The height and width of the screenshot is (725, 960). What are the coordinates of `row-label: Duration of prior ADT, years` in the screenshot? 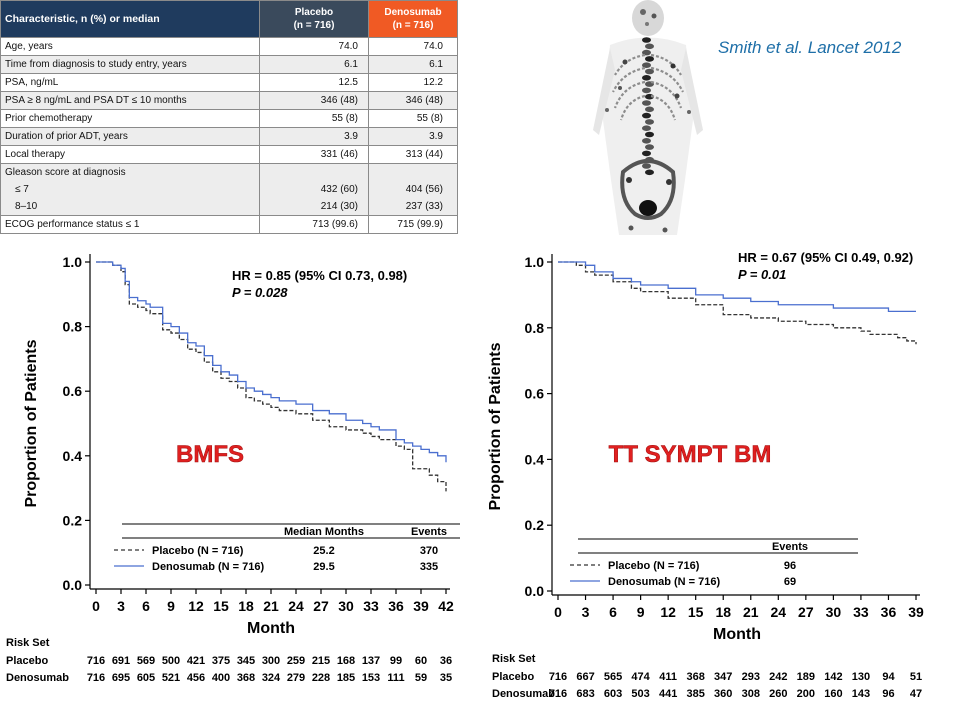 It's located at (130, 136).